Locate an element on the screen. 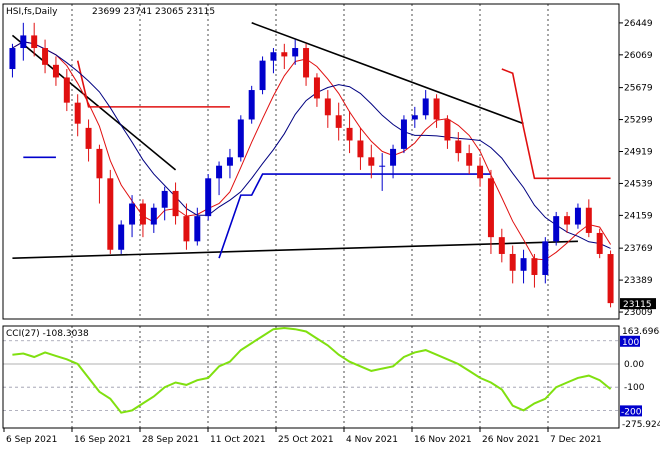  cci-tick-label: -100 is located at coordinates (634, 388).